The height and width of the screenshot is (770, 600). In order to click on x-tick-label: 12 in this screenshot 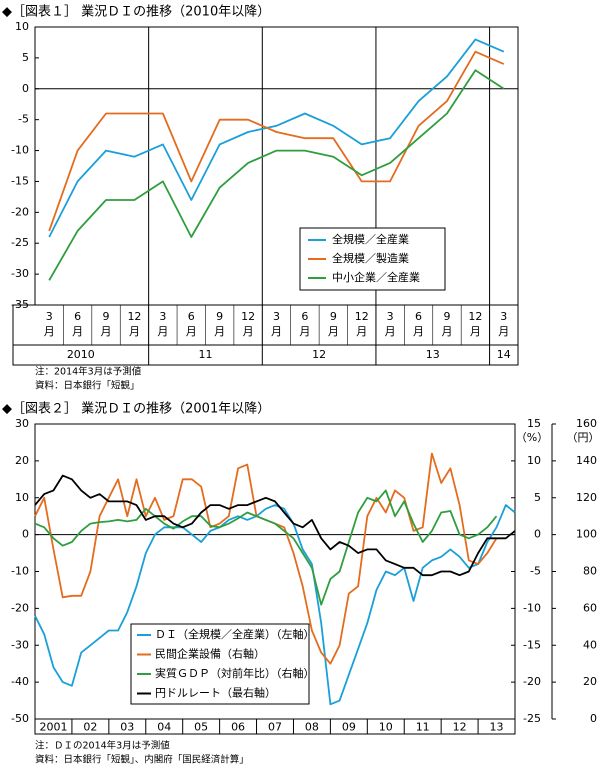, I will do `click(460, 727)`.